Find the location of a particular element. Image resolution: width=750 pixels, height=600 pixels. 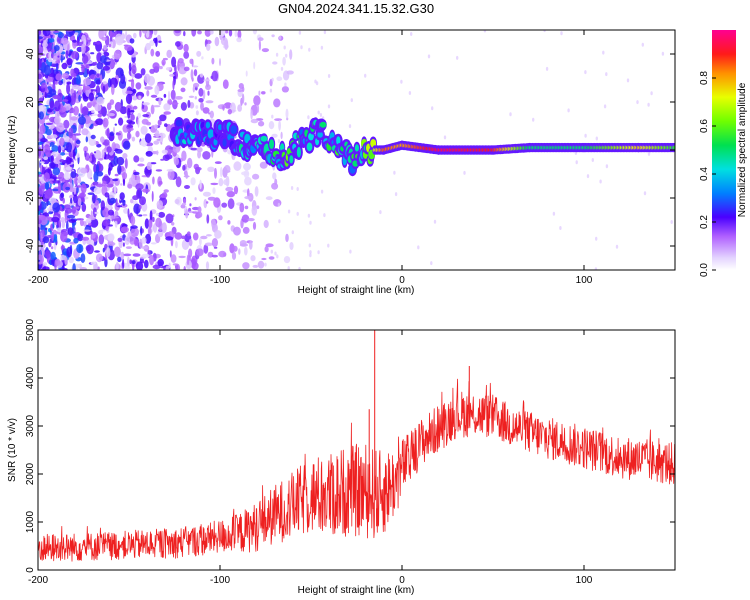

ridge-point is located at coordinates (338, 140).